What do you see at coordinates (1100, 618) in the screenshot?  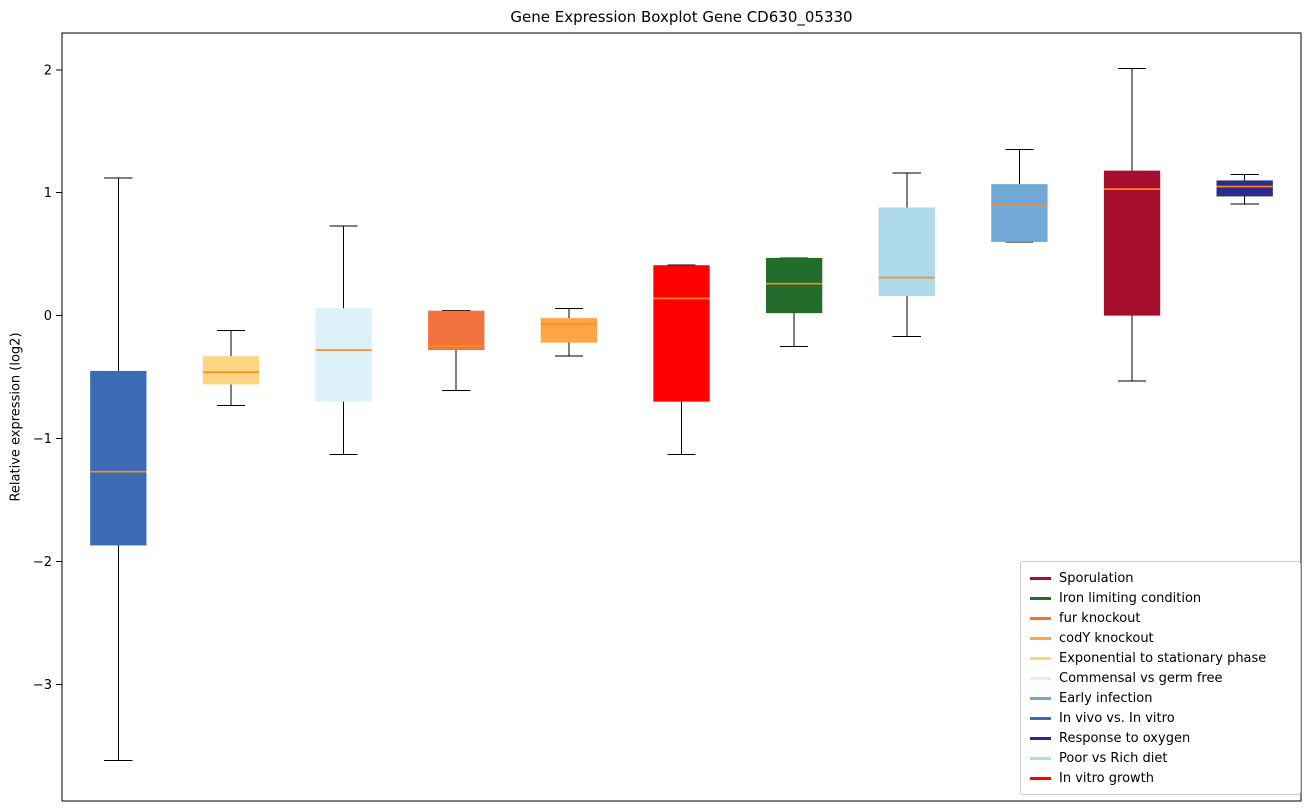 I see `legend-label: fur knockout` at bounding box center [1100, 618].